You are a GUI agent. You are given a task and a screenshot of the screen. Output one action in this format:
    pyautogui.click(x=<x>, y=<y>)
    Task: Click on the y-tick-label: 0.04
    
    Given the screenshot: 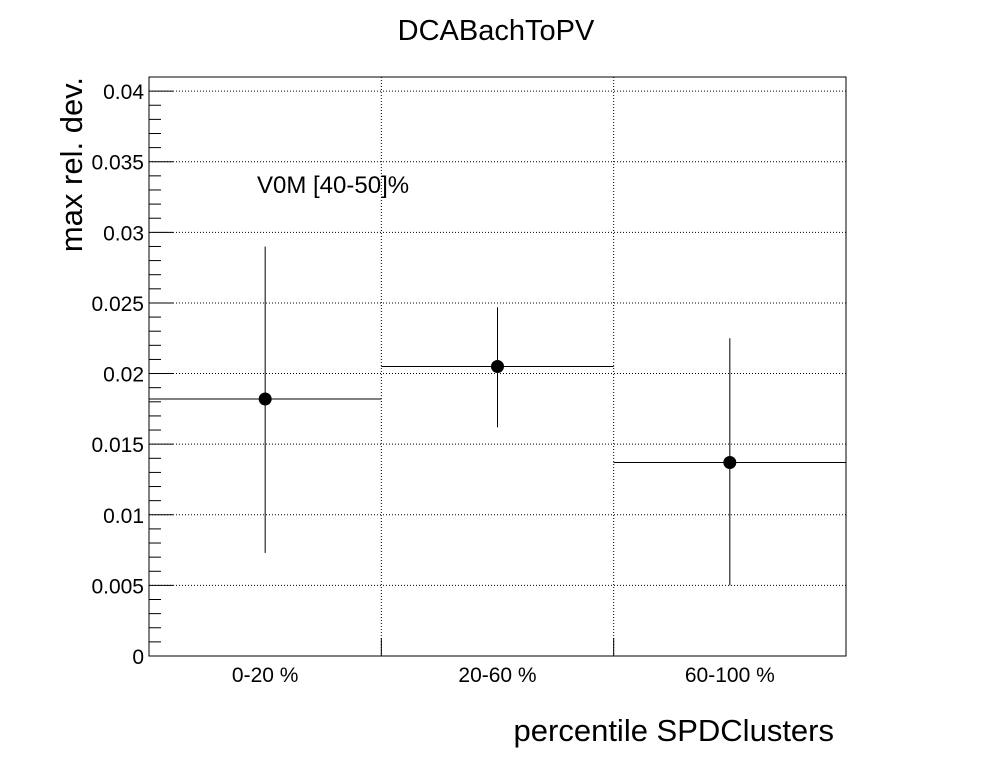 What is the action you would take?
    pyautogui.click(x=123, y=92)
    